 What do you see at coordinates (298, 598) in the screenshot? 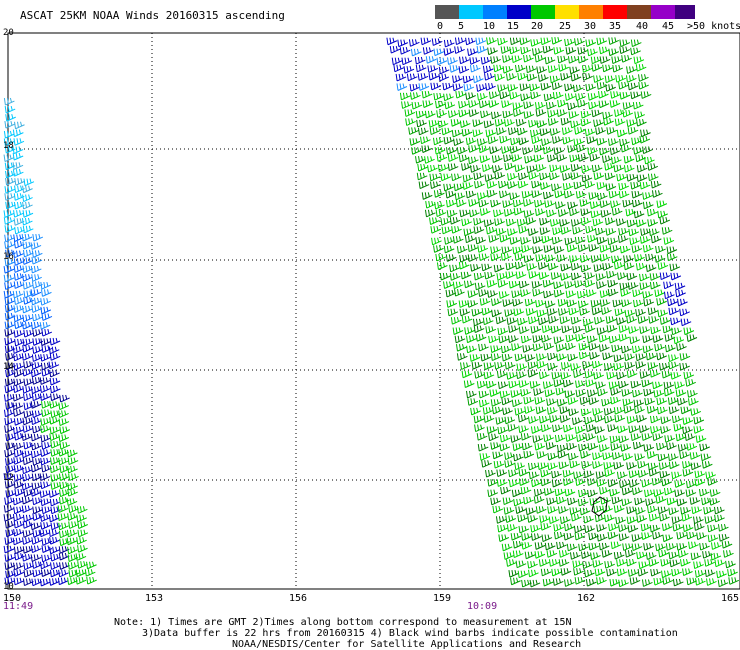
I see `lon-label-156: 156` at bounding box center [298, 598].